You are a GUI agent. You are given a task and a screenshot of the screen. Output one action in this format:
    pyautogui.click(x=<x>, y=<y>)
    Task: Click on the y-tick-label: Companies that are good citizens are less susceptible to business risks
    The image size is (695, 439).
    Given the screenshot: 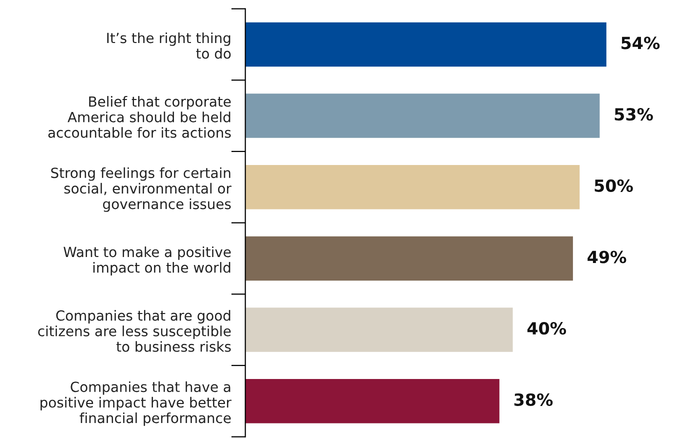 What is the action you would take?
    pyautogui.click(x=134, y=331)
    